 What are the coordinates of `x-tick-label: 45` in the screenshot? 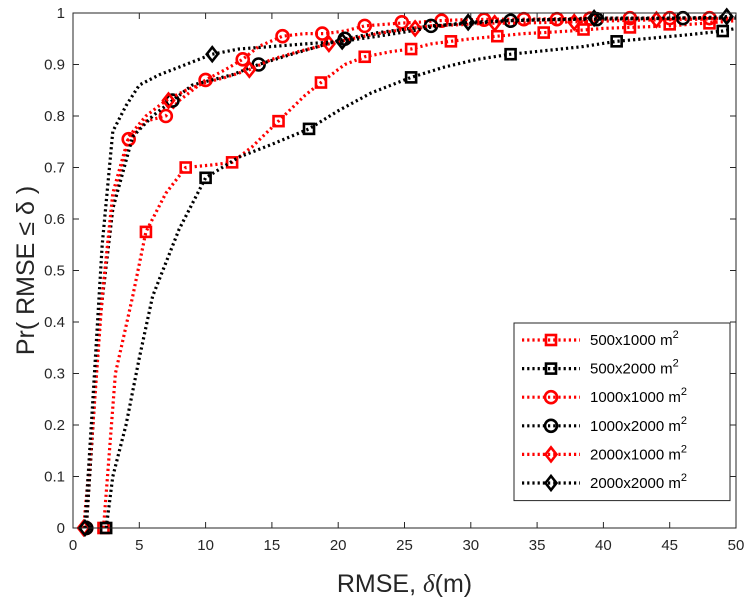 It's located at (669, 545).